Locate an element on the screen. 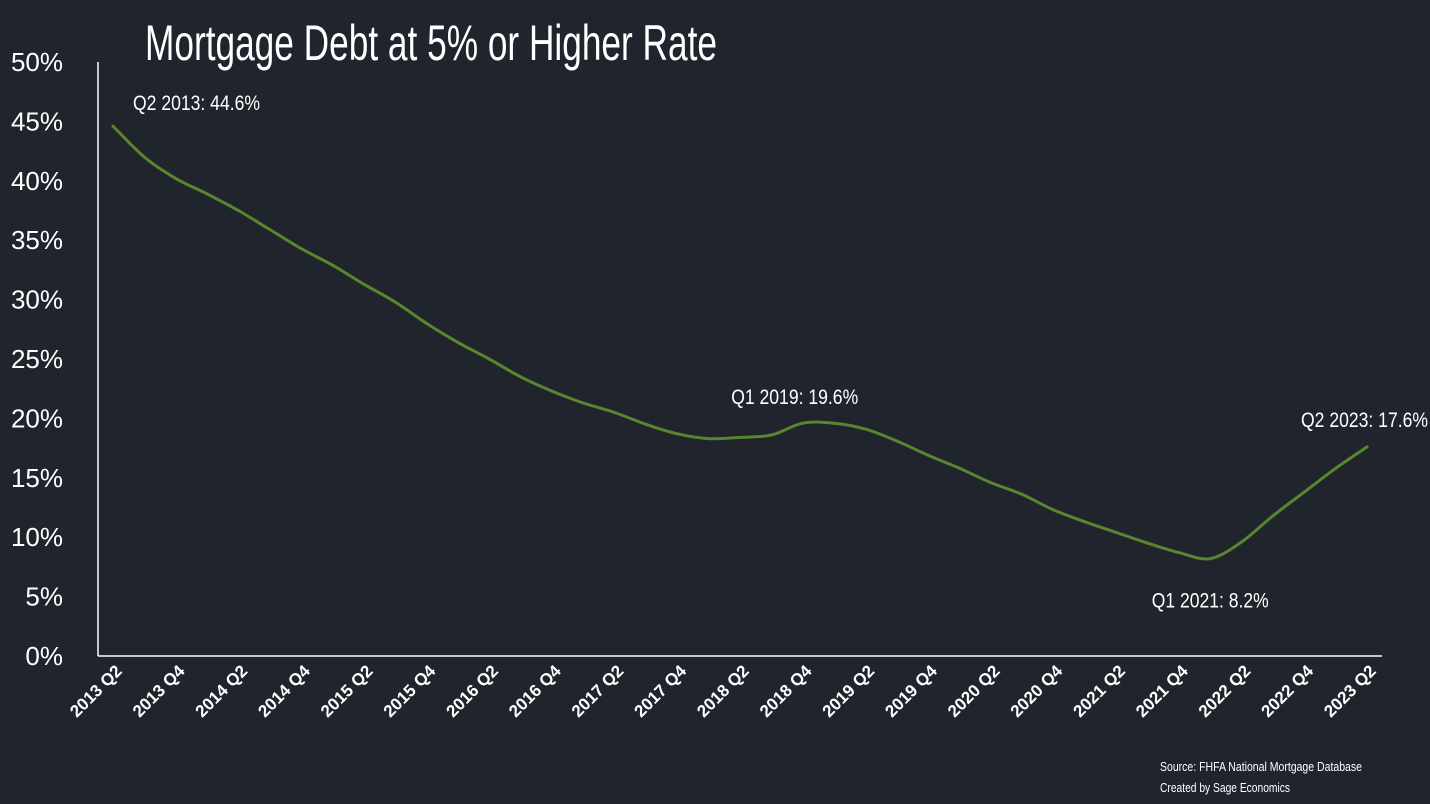  data-annotation: Q2 2023: 17.6% is located at coordinates (1364, 420).